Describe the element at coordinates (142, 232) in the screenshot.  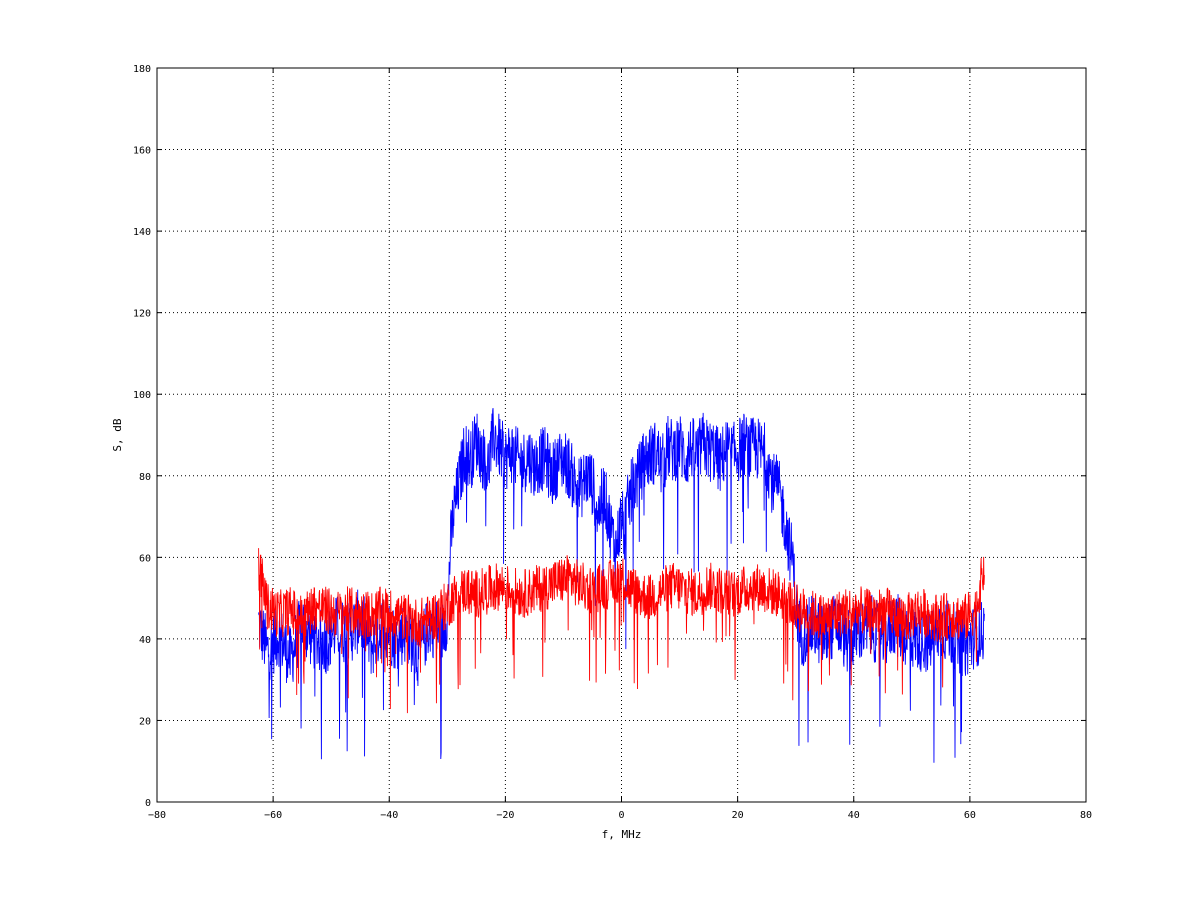
I see `y-tick-label: 140` at that location.